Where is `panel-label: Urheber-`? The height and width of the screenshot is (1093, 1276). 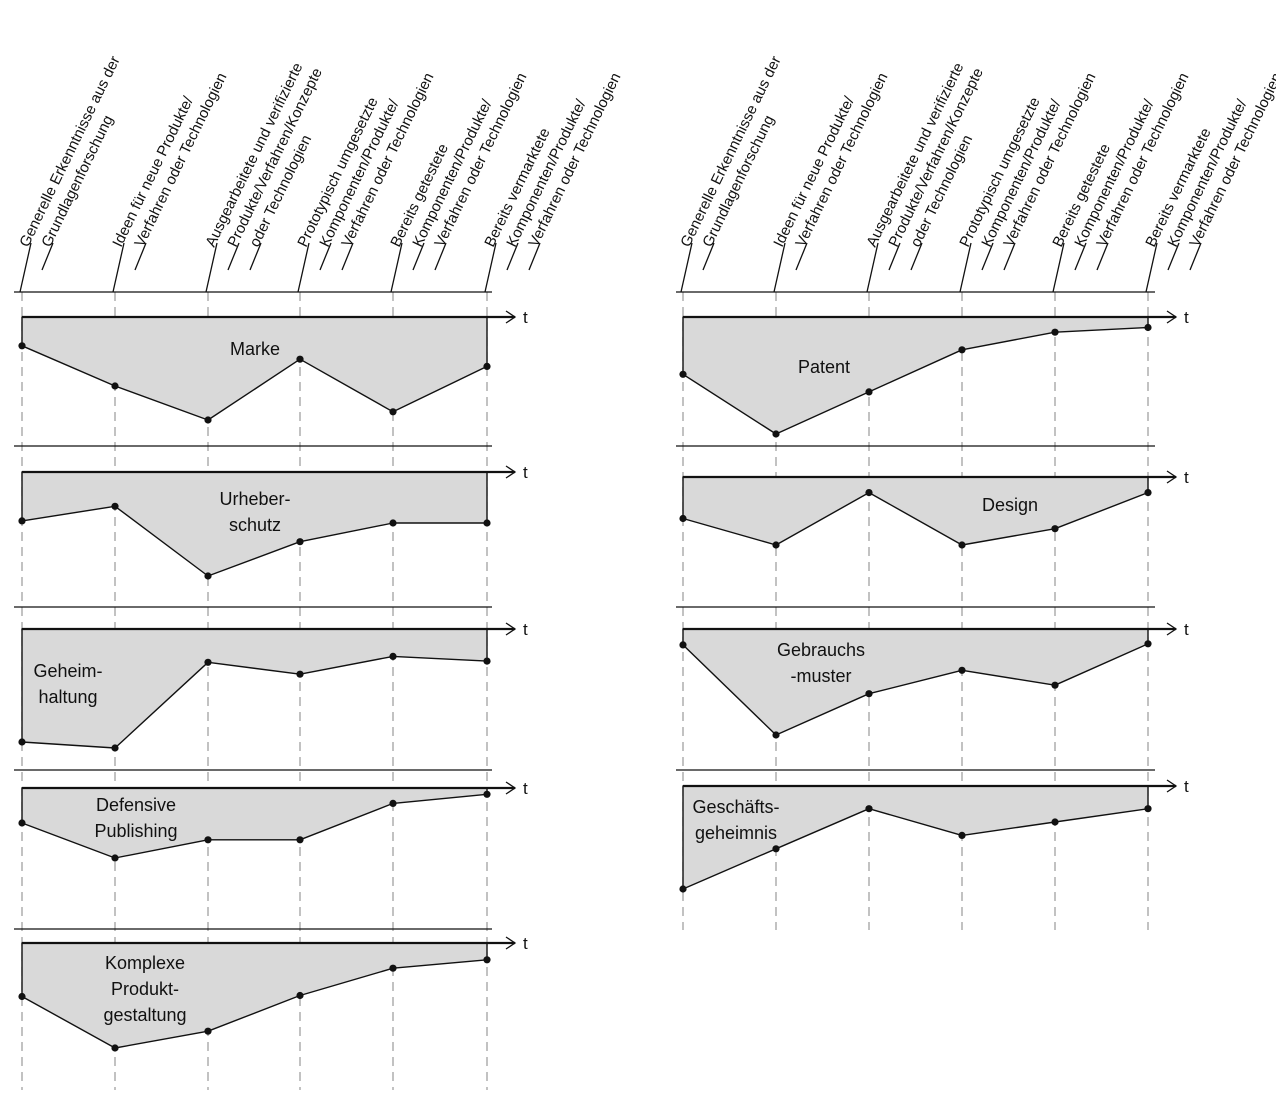
panel-label: Urheber- is located at coordinates (254, 499).